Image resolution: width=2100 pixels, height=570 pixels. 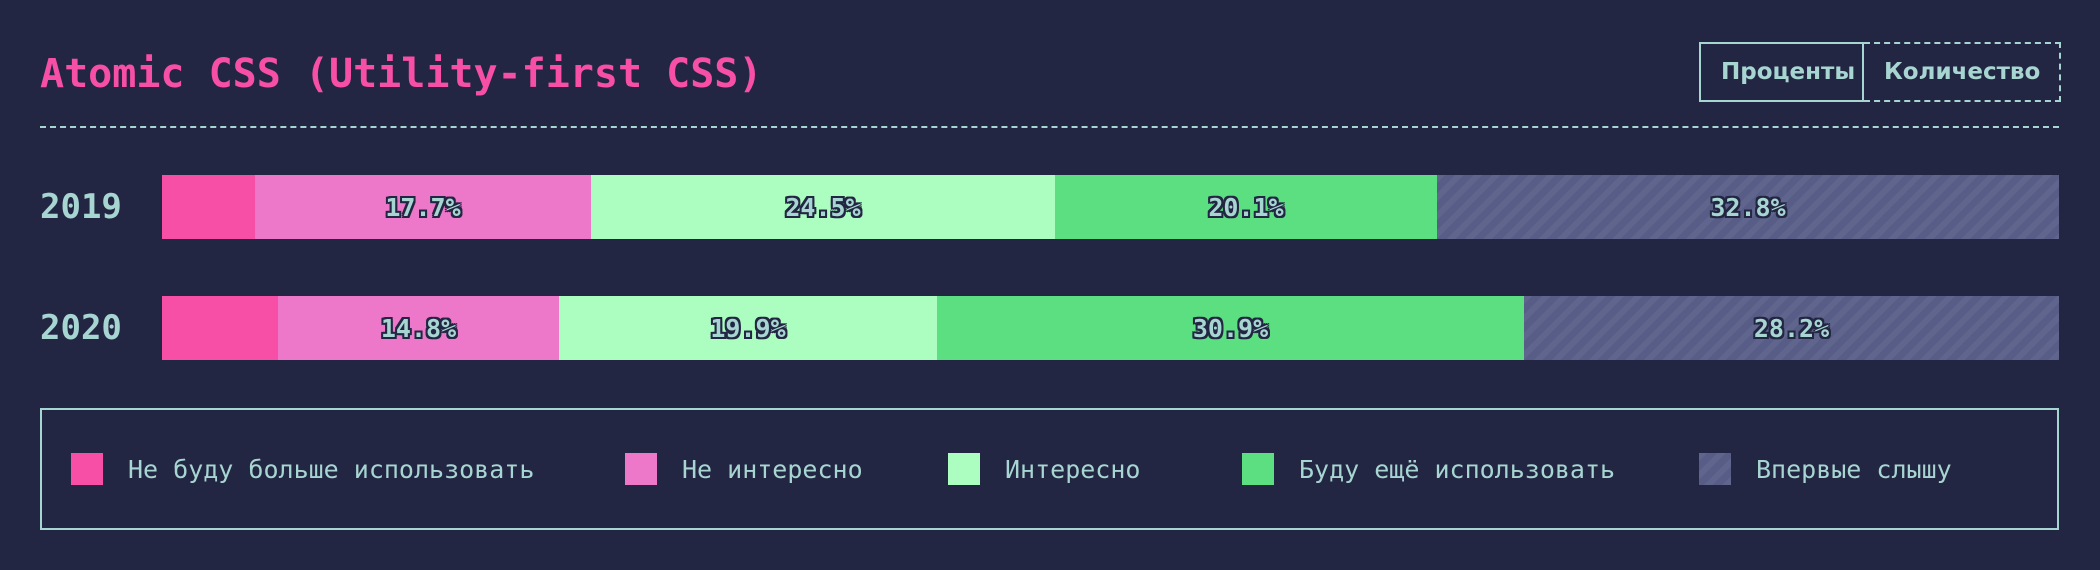 I want to click on bar-segment-2020-3: 19.9%, so click(x=748, y=328).